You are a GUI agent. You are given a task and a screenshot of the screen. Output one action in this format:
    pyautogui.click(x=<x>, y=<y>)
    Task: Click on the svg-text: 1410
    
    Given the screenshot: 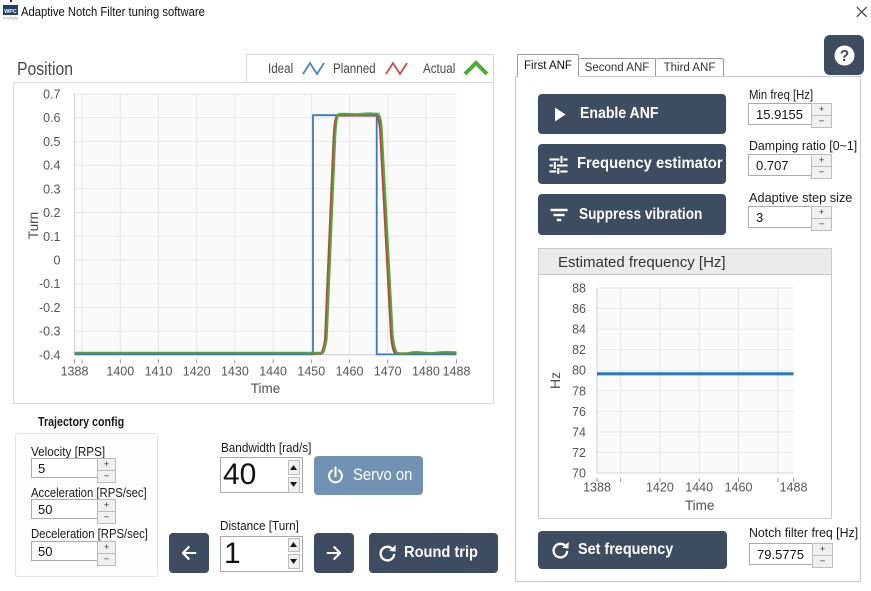 What is the action you would take?
    pyautogui.click(x=159, y=372)
    